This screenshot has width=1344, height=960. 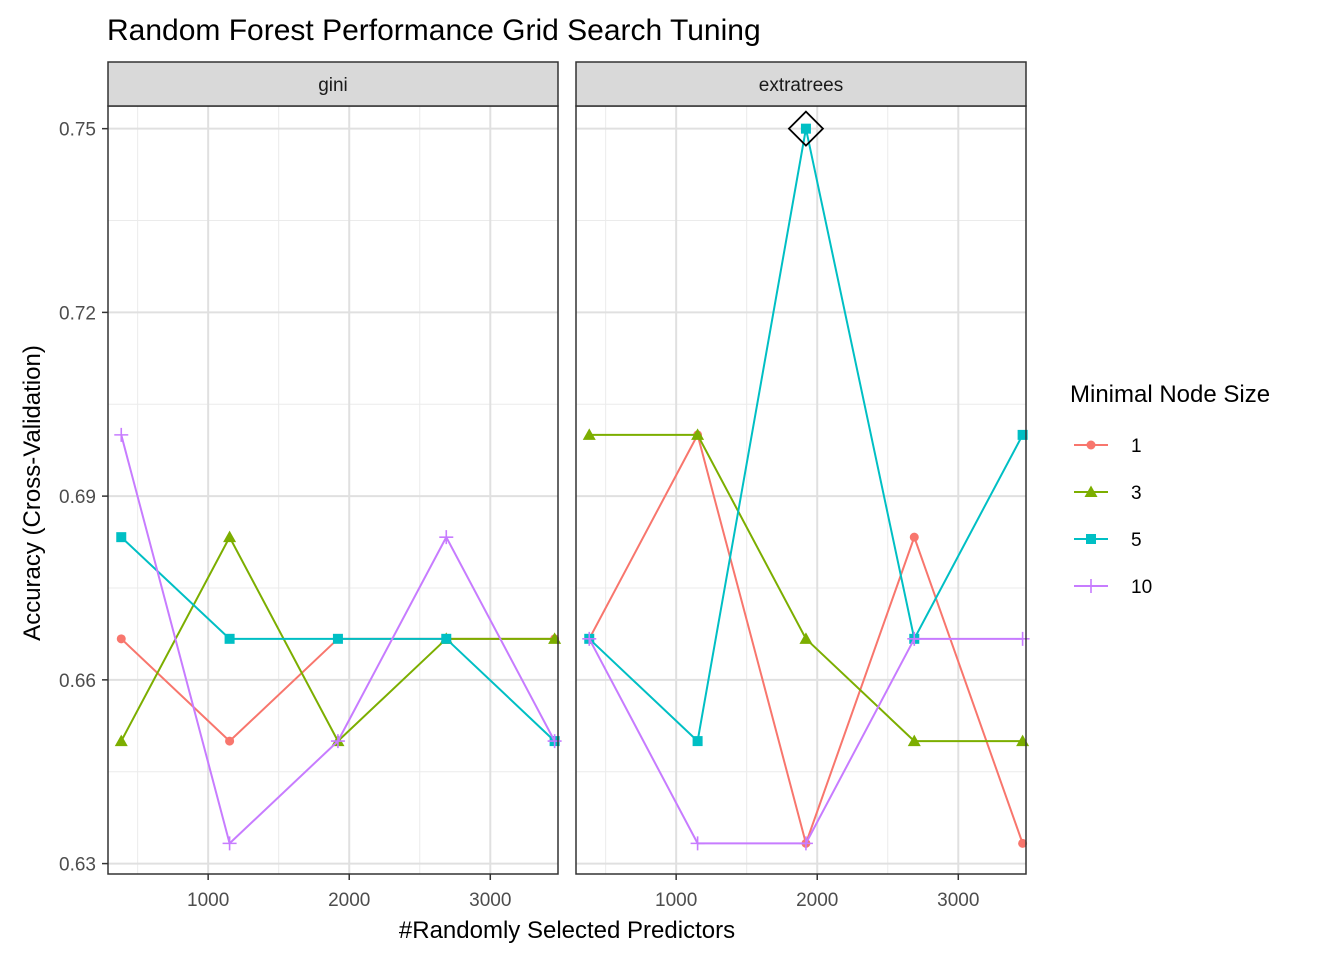 What do you see at coordinates (77, 681) in the screenshot?
I see `y-tick-label: 0.66` at bounding box center [77, 681].